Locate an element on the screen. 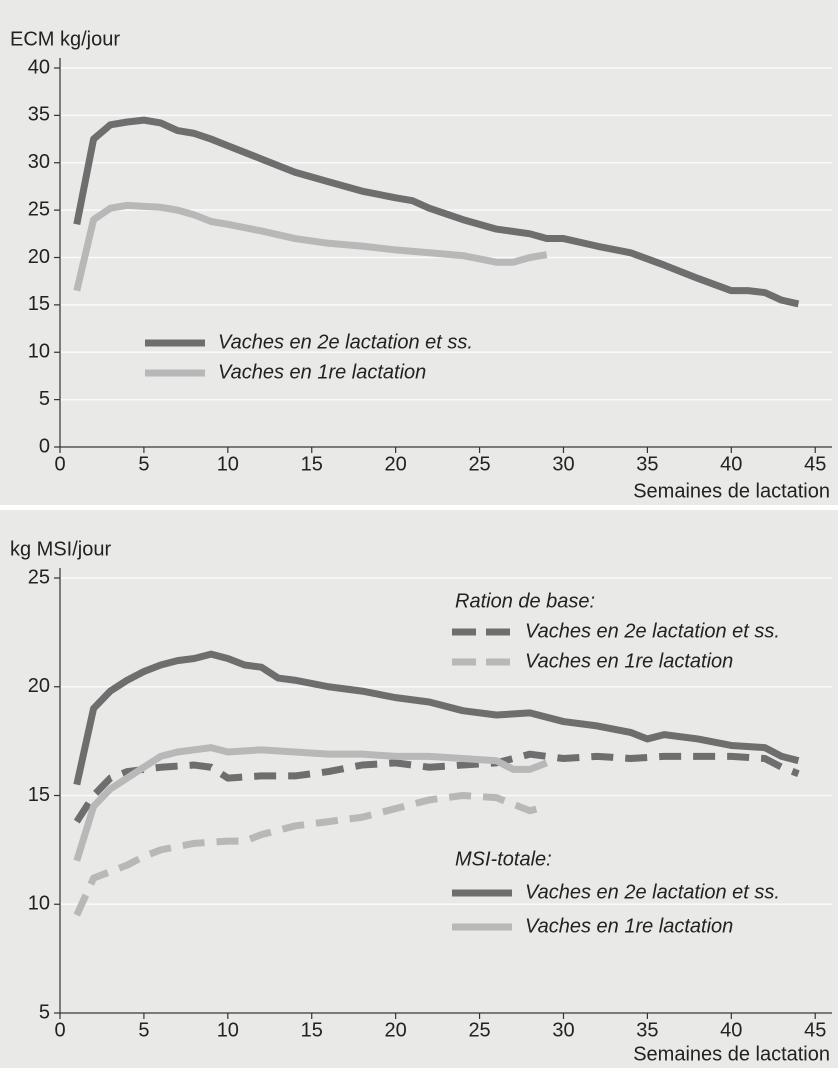 The image size is (838, 1068). legend-title: MSI-totale: is located at coordinates (503, 859).